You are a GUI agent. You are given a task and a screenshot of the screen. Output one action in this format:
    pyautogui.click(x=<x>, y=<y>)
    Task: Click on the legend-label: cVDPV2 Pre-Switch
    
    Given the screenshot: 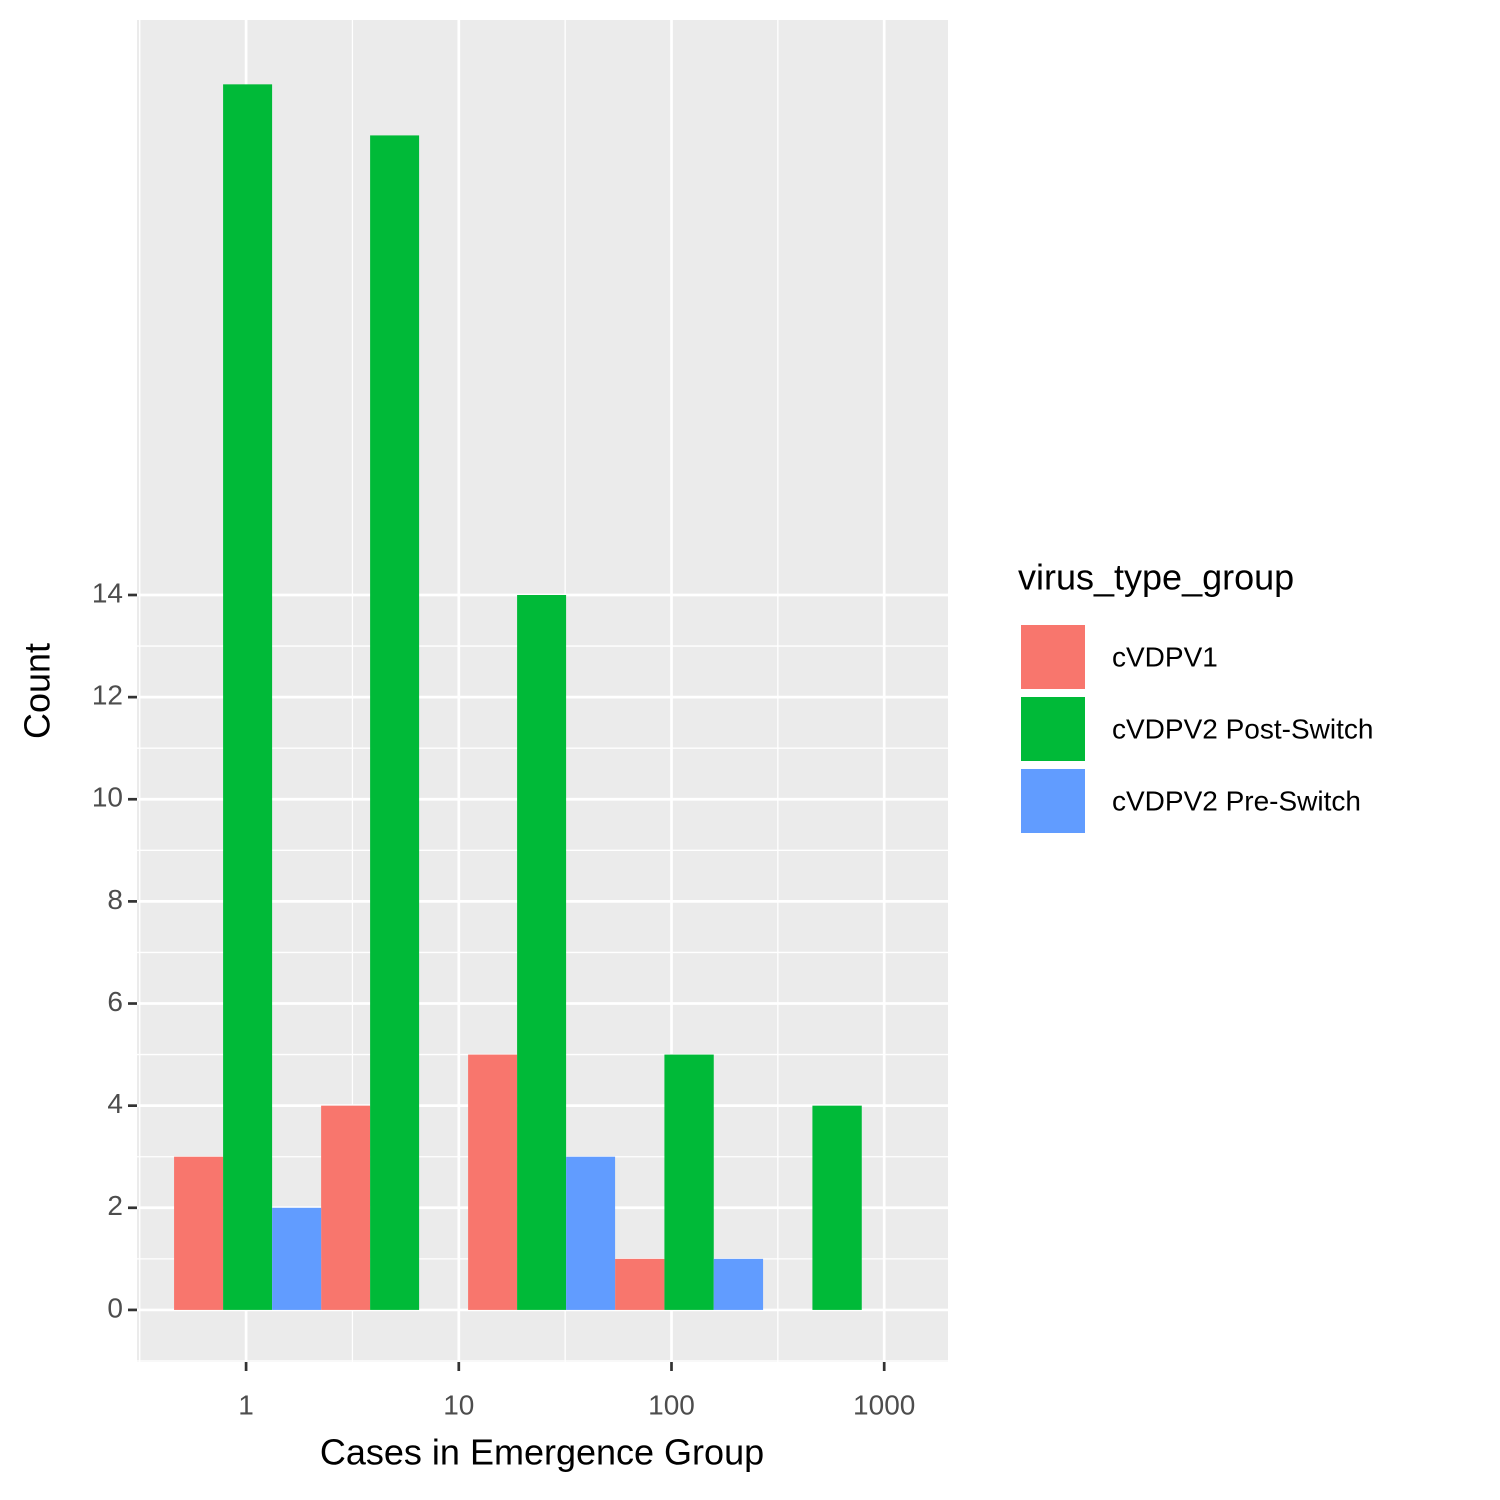 What is the action you would take?
    pyautogui.click(x=1236, y=800)
    